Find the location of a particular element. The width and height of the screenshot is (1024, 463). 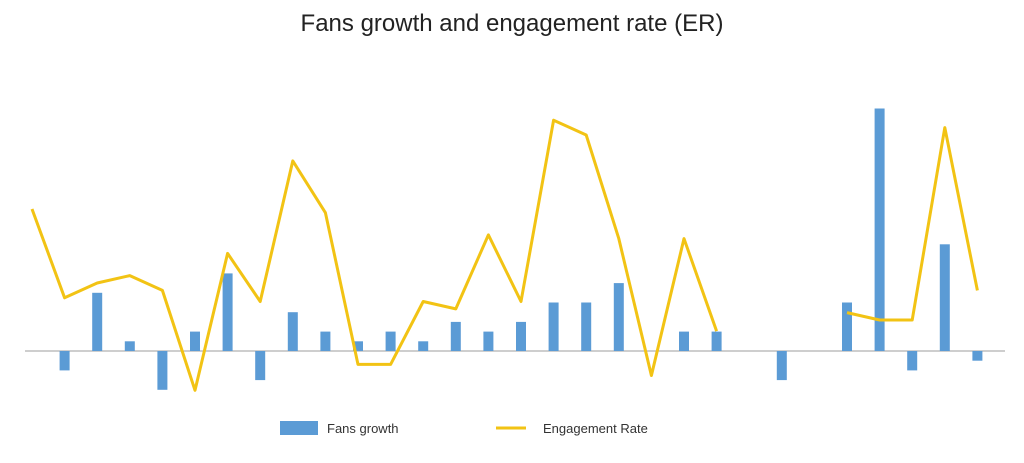

legend-label-fans-growth: Fans growth is located at coordinates (363, 428).